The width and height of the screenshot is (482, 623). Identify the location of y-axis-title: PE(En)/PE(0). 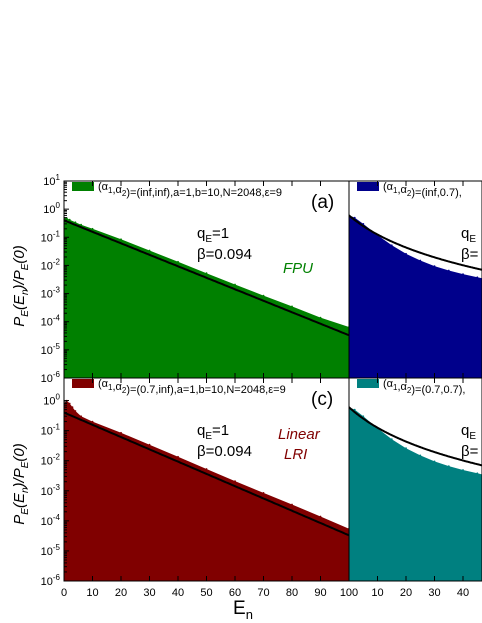
(21, 285).